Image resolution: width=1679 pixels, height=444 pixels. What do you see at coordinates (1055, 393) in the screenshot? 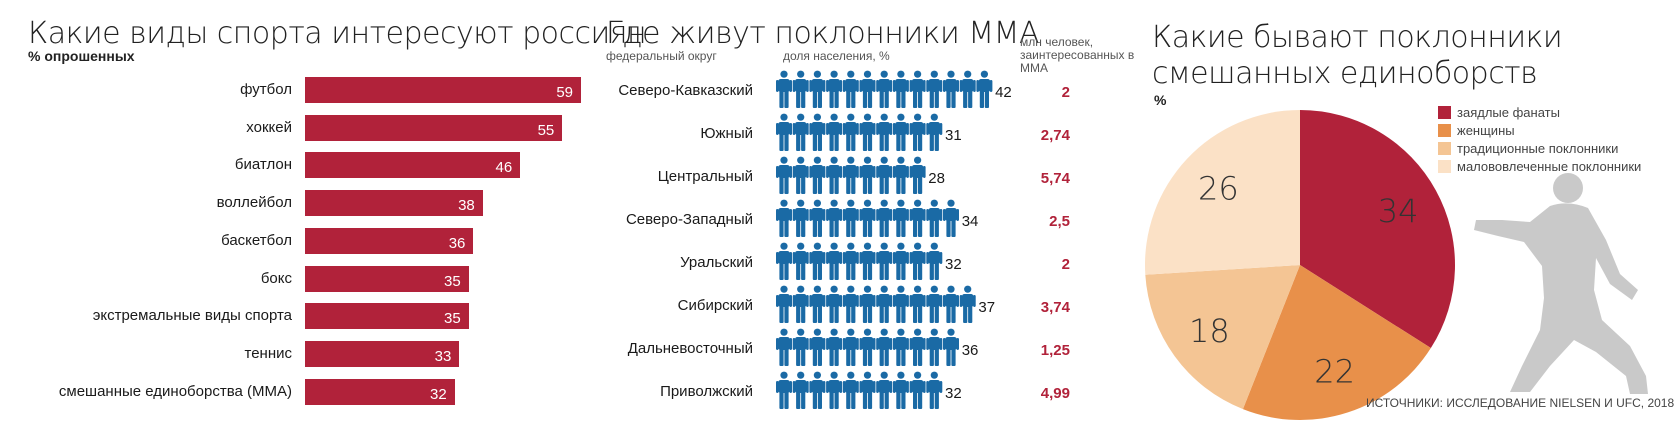
I see `region-mln-value: 4,99` at bounding box center [1055, 393].